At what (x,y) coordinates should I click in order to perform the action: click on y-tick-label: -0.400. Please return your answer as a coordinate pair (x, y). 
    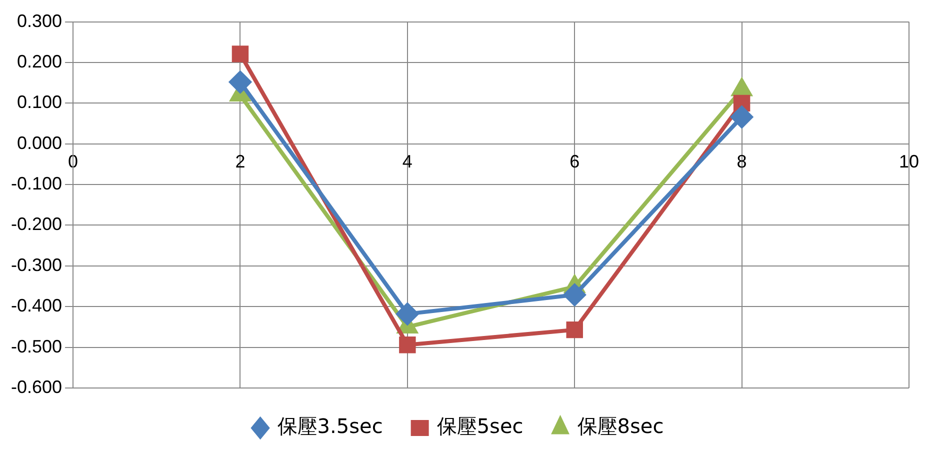
    Looking at the image, I should click on (36, 306).